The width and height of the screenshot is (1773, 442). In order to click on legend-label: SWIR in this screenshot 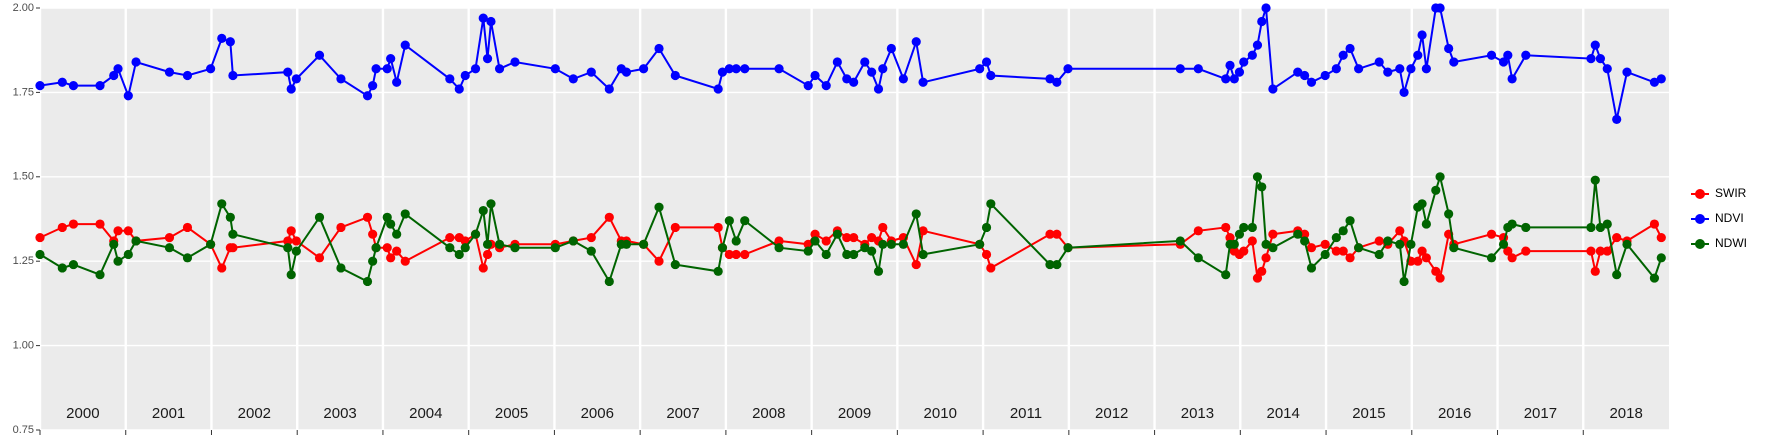, I will do `click(1731, 193)`.